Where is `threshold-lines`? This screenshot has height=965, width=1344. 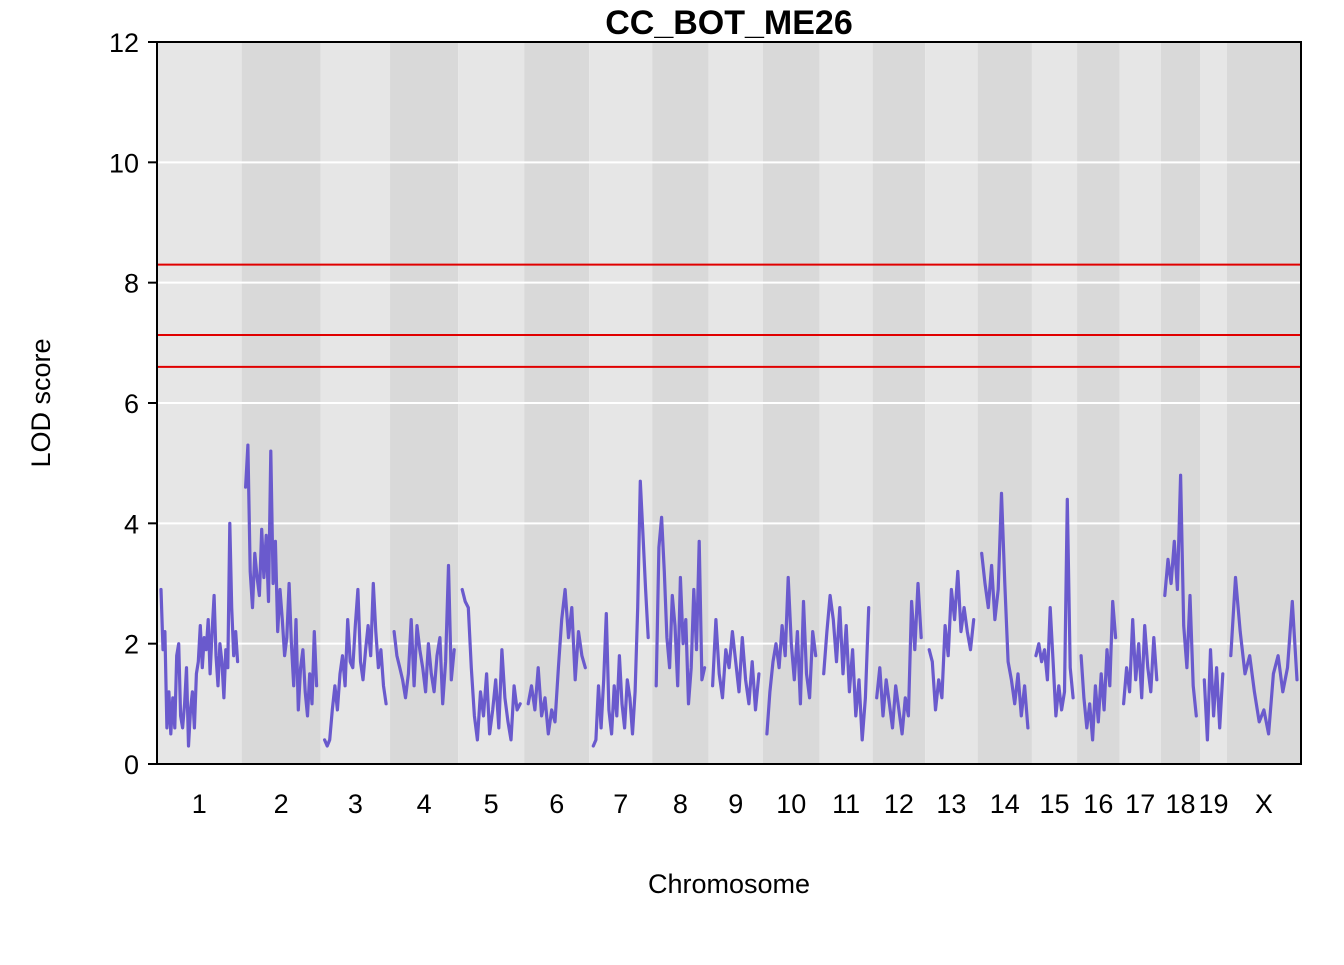 threshold-lines is located at coordinates (729, 315).